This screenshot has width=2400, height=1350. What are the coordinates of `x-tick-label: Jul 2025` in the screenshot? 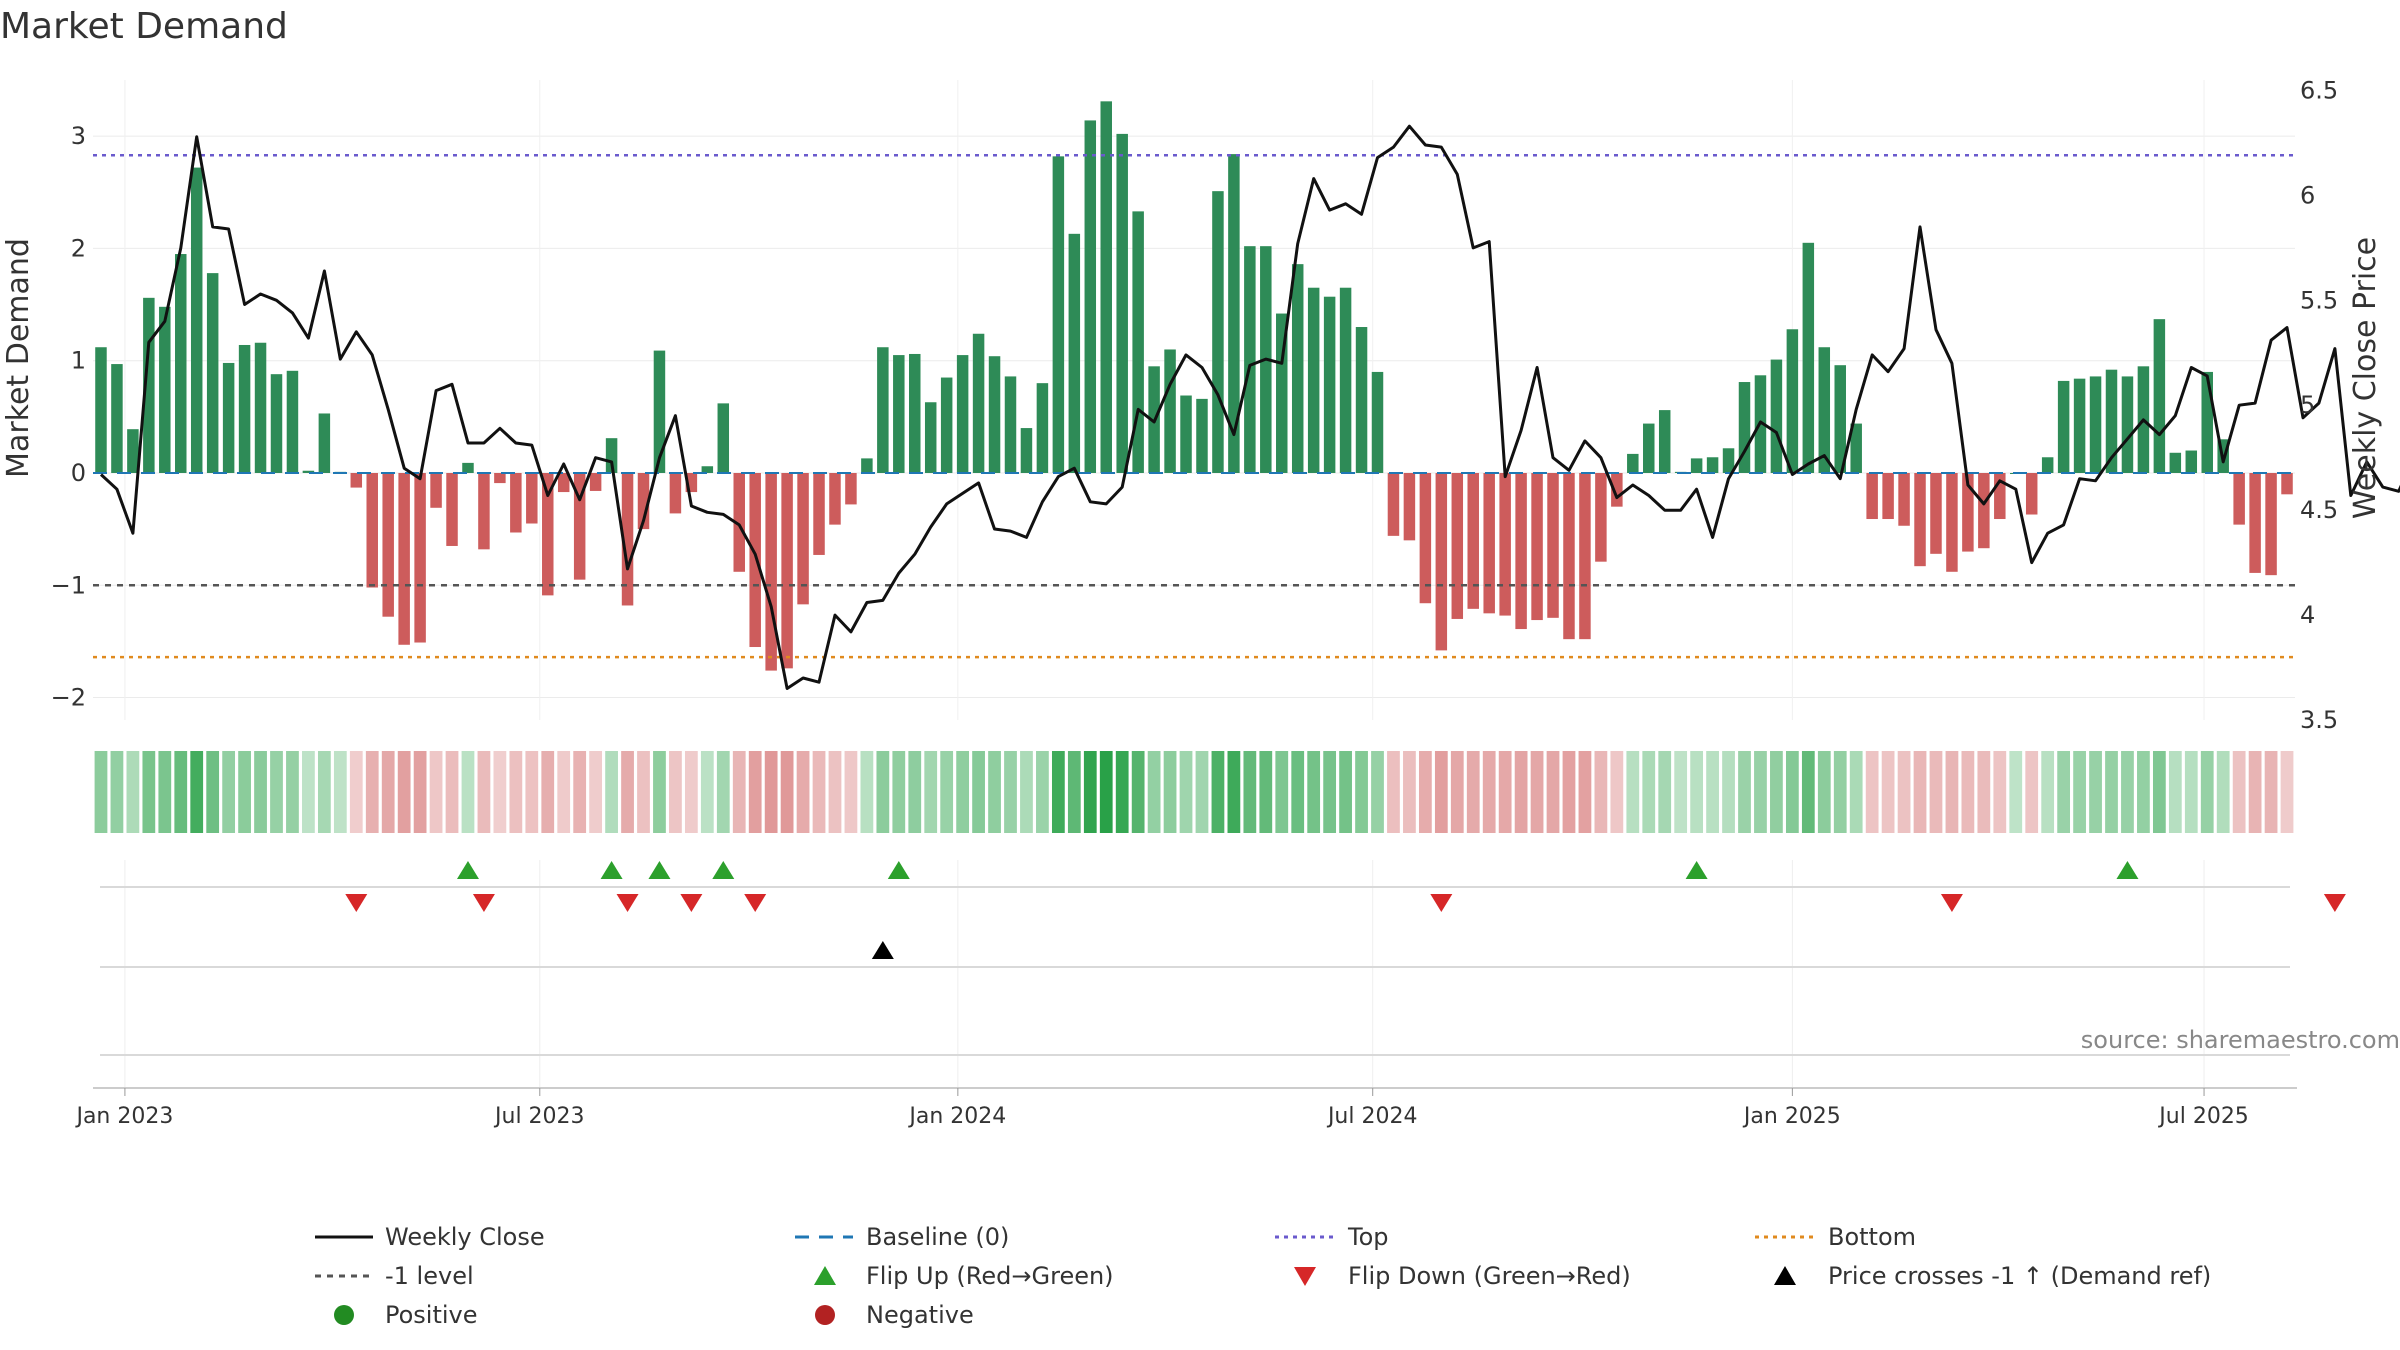 It's located at (2203, 1116).